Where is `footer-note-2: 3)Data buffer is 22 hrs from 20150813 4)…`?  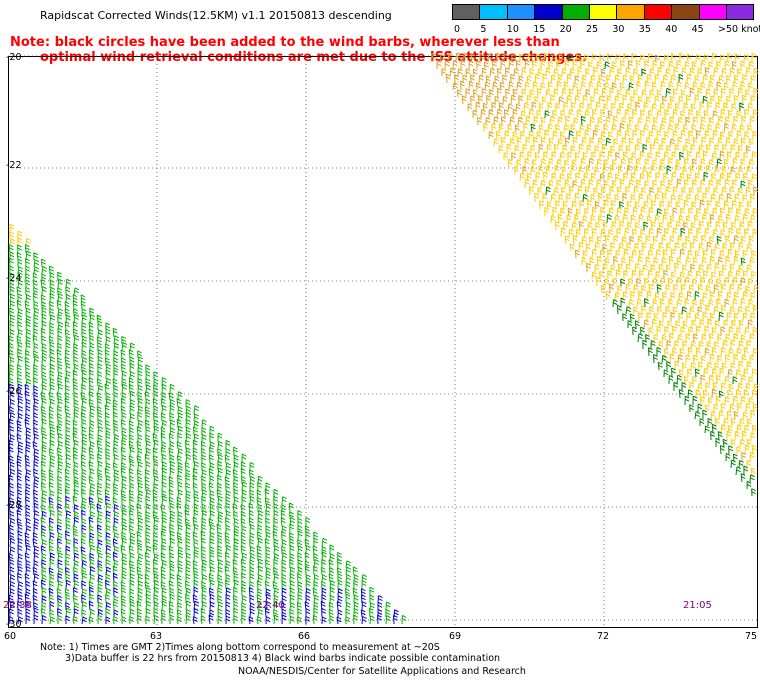 footer-note-2: 3)Data buffer is 22 hrs from 20150813 4)… is located at coordinates (283, 658).